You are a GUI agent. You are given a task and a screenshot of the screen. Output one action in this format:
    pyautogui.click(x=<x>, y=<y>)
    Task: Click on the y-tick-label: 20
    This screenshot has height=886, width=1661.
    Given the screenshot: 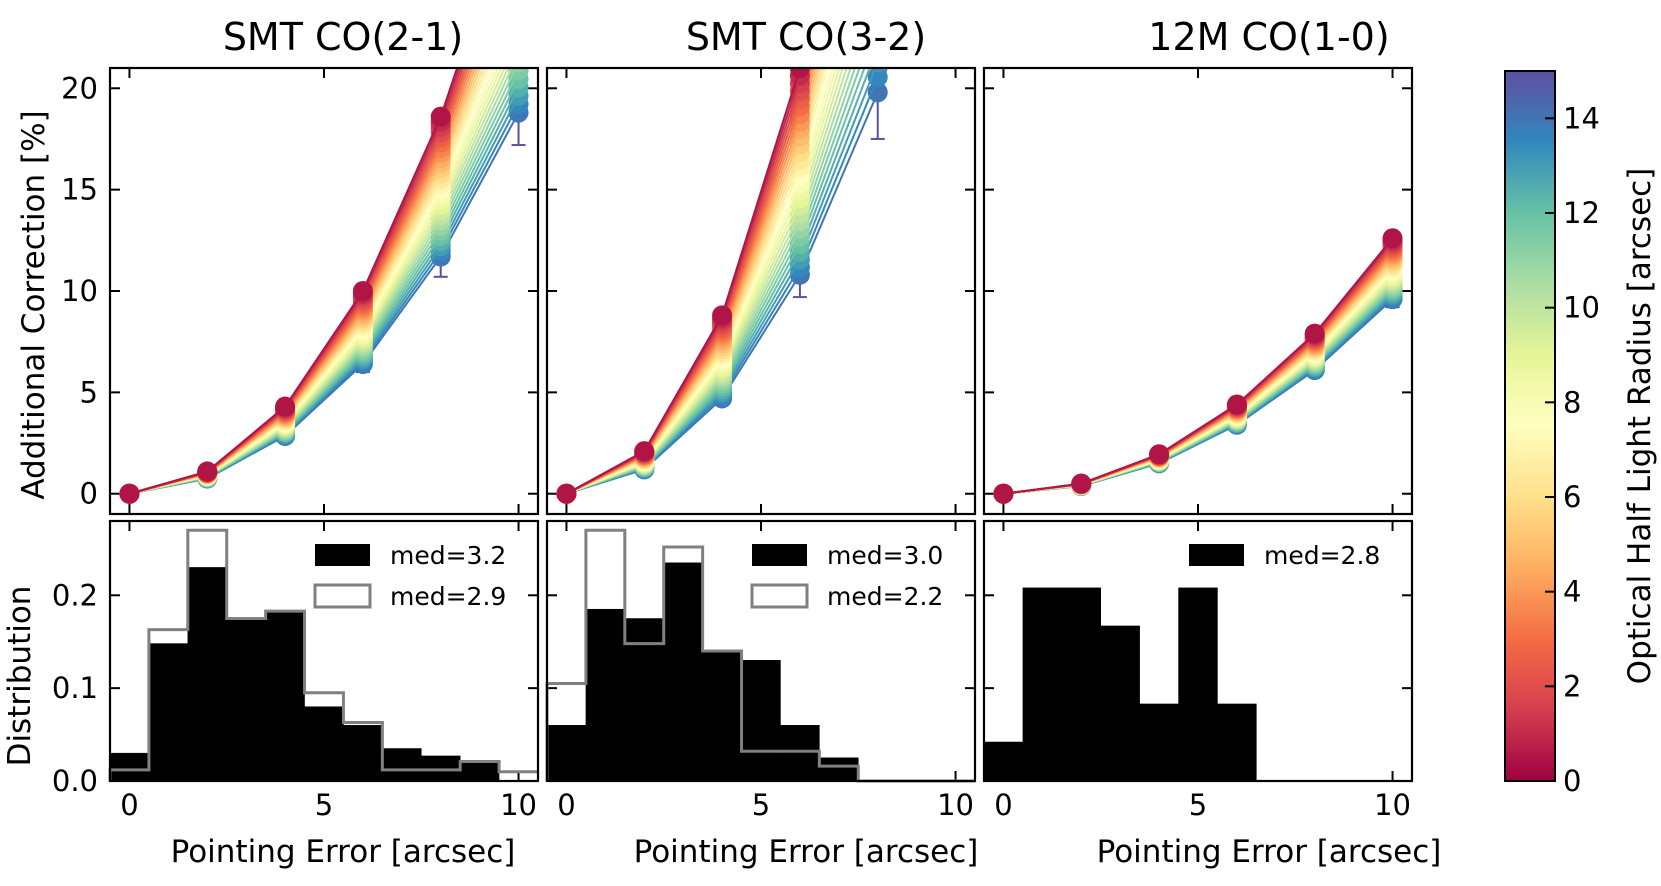 What is the action you would take?
    pyautogui.click(x=79, y=88)
    